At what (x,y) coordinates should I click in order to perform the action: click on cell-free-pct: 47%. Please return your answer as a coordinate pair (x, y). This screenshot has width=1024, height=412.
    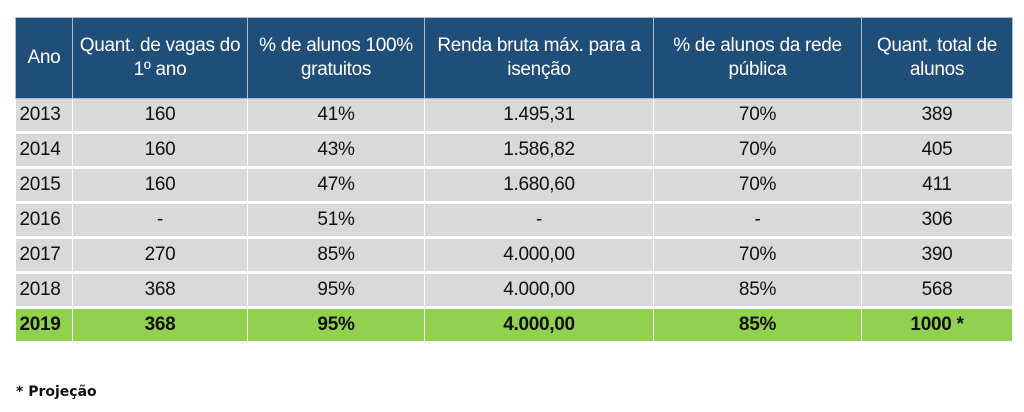
    Looking at the image, I should click on (336, 185).